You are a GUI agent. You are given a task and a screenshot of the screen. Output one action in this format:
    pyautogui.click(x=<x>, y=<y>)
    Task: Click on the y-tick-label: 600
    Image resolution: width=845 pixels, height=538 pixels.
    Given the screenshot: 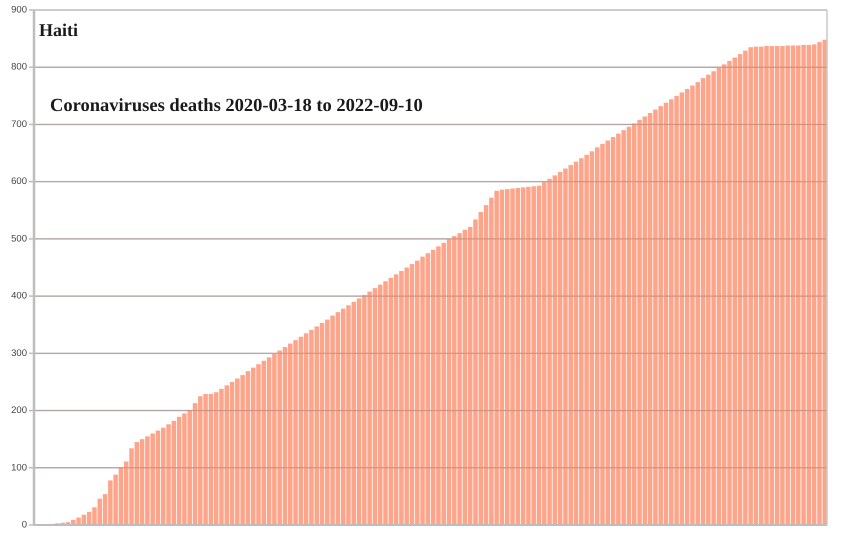 What is the action you would take?
    pyautogui.click(x=19, y=182)
    